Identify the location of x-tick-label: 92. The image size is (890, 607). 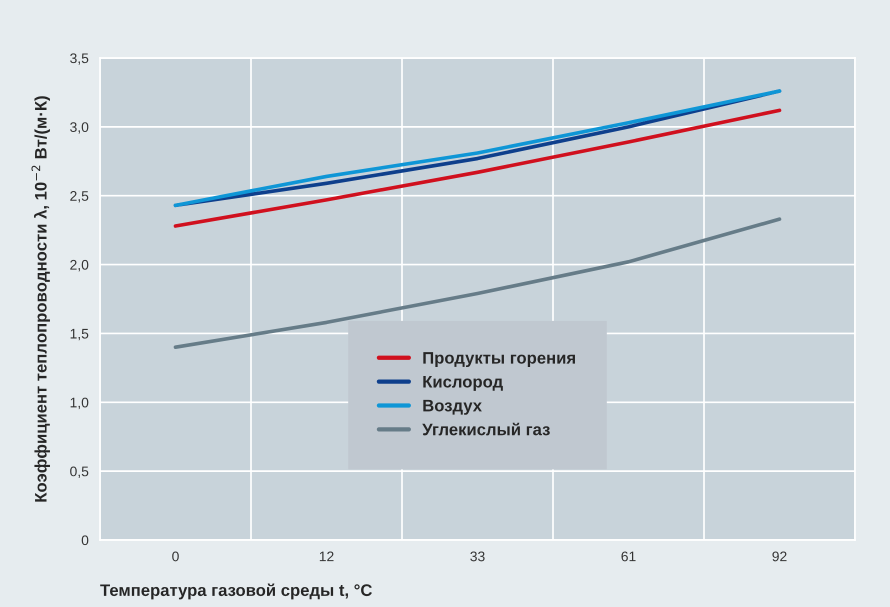
(779, 556).